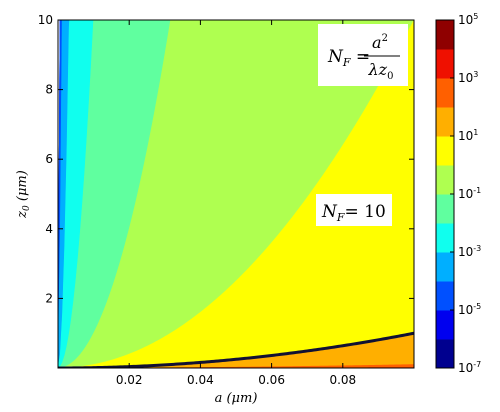 The image size is (500, 412). Describe the element at coordinates (129, 380) in the screenshot. I see `x-tick-label: 0.02` at that location.